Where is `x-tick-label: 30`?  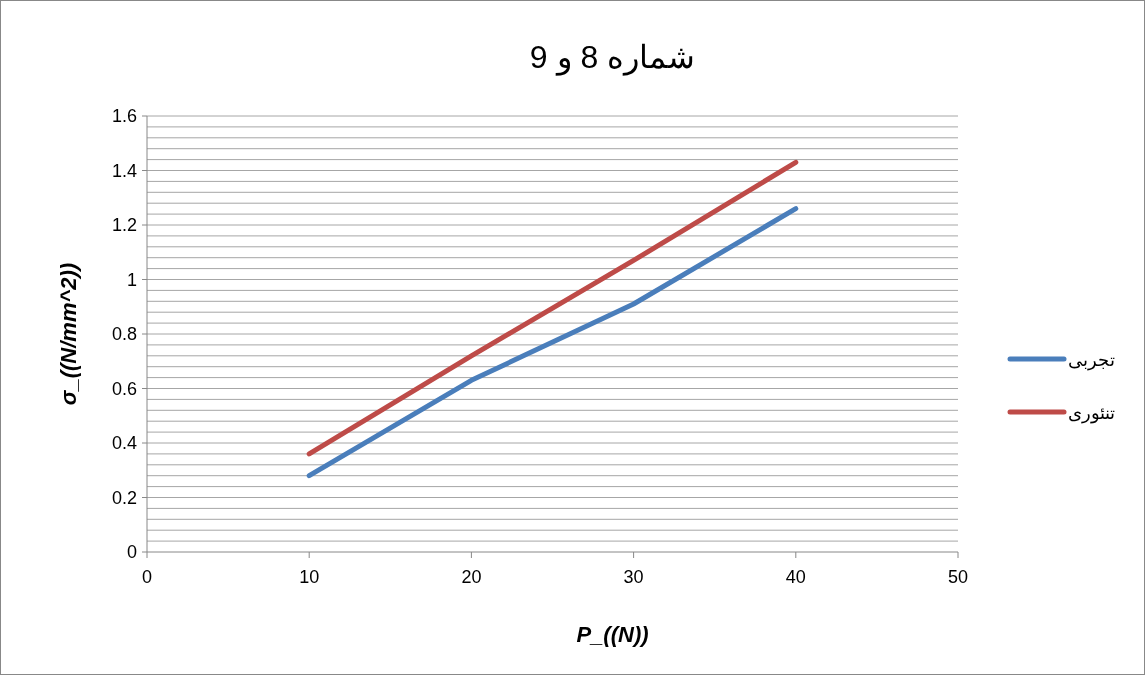 x-tick-label: 30 is located at coordinates (633, 577).